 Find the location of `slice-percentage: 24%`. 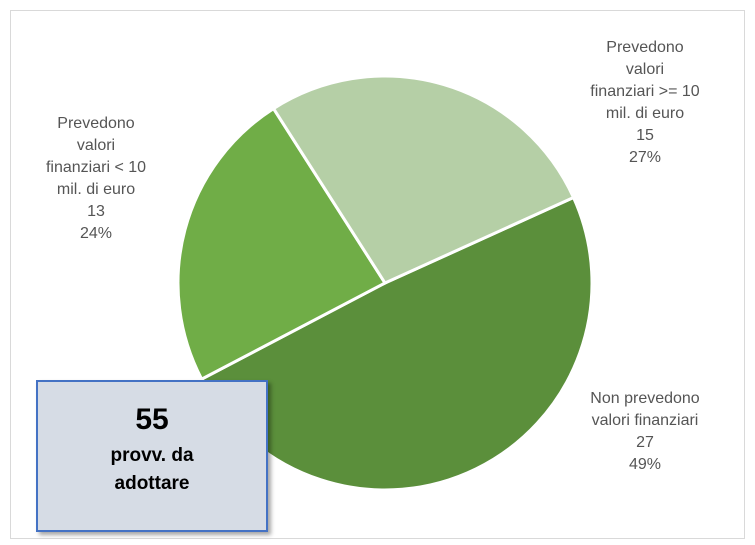

slice-percentage: 24% is located at coordinates (96, 233).